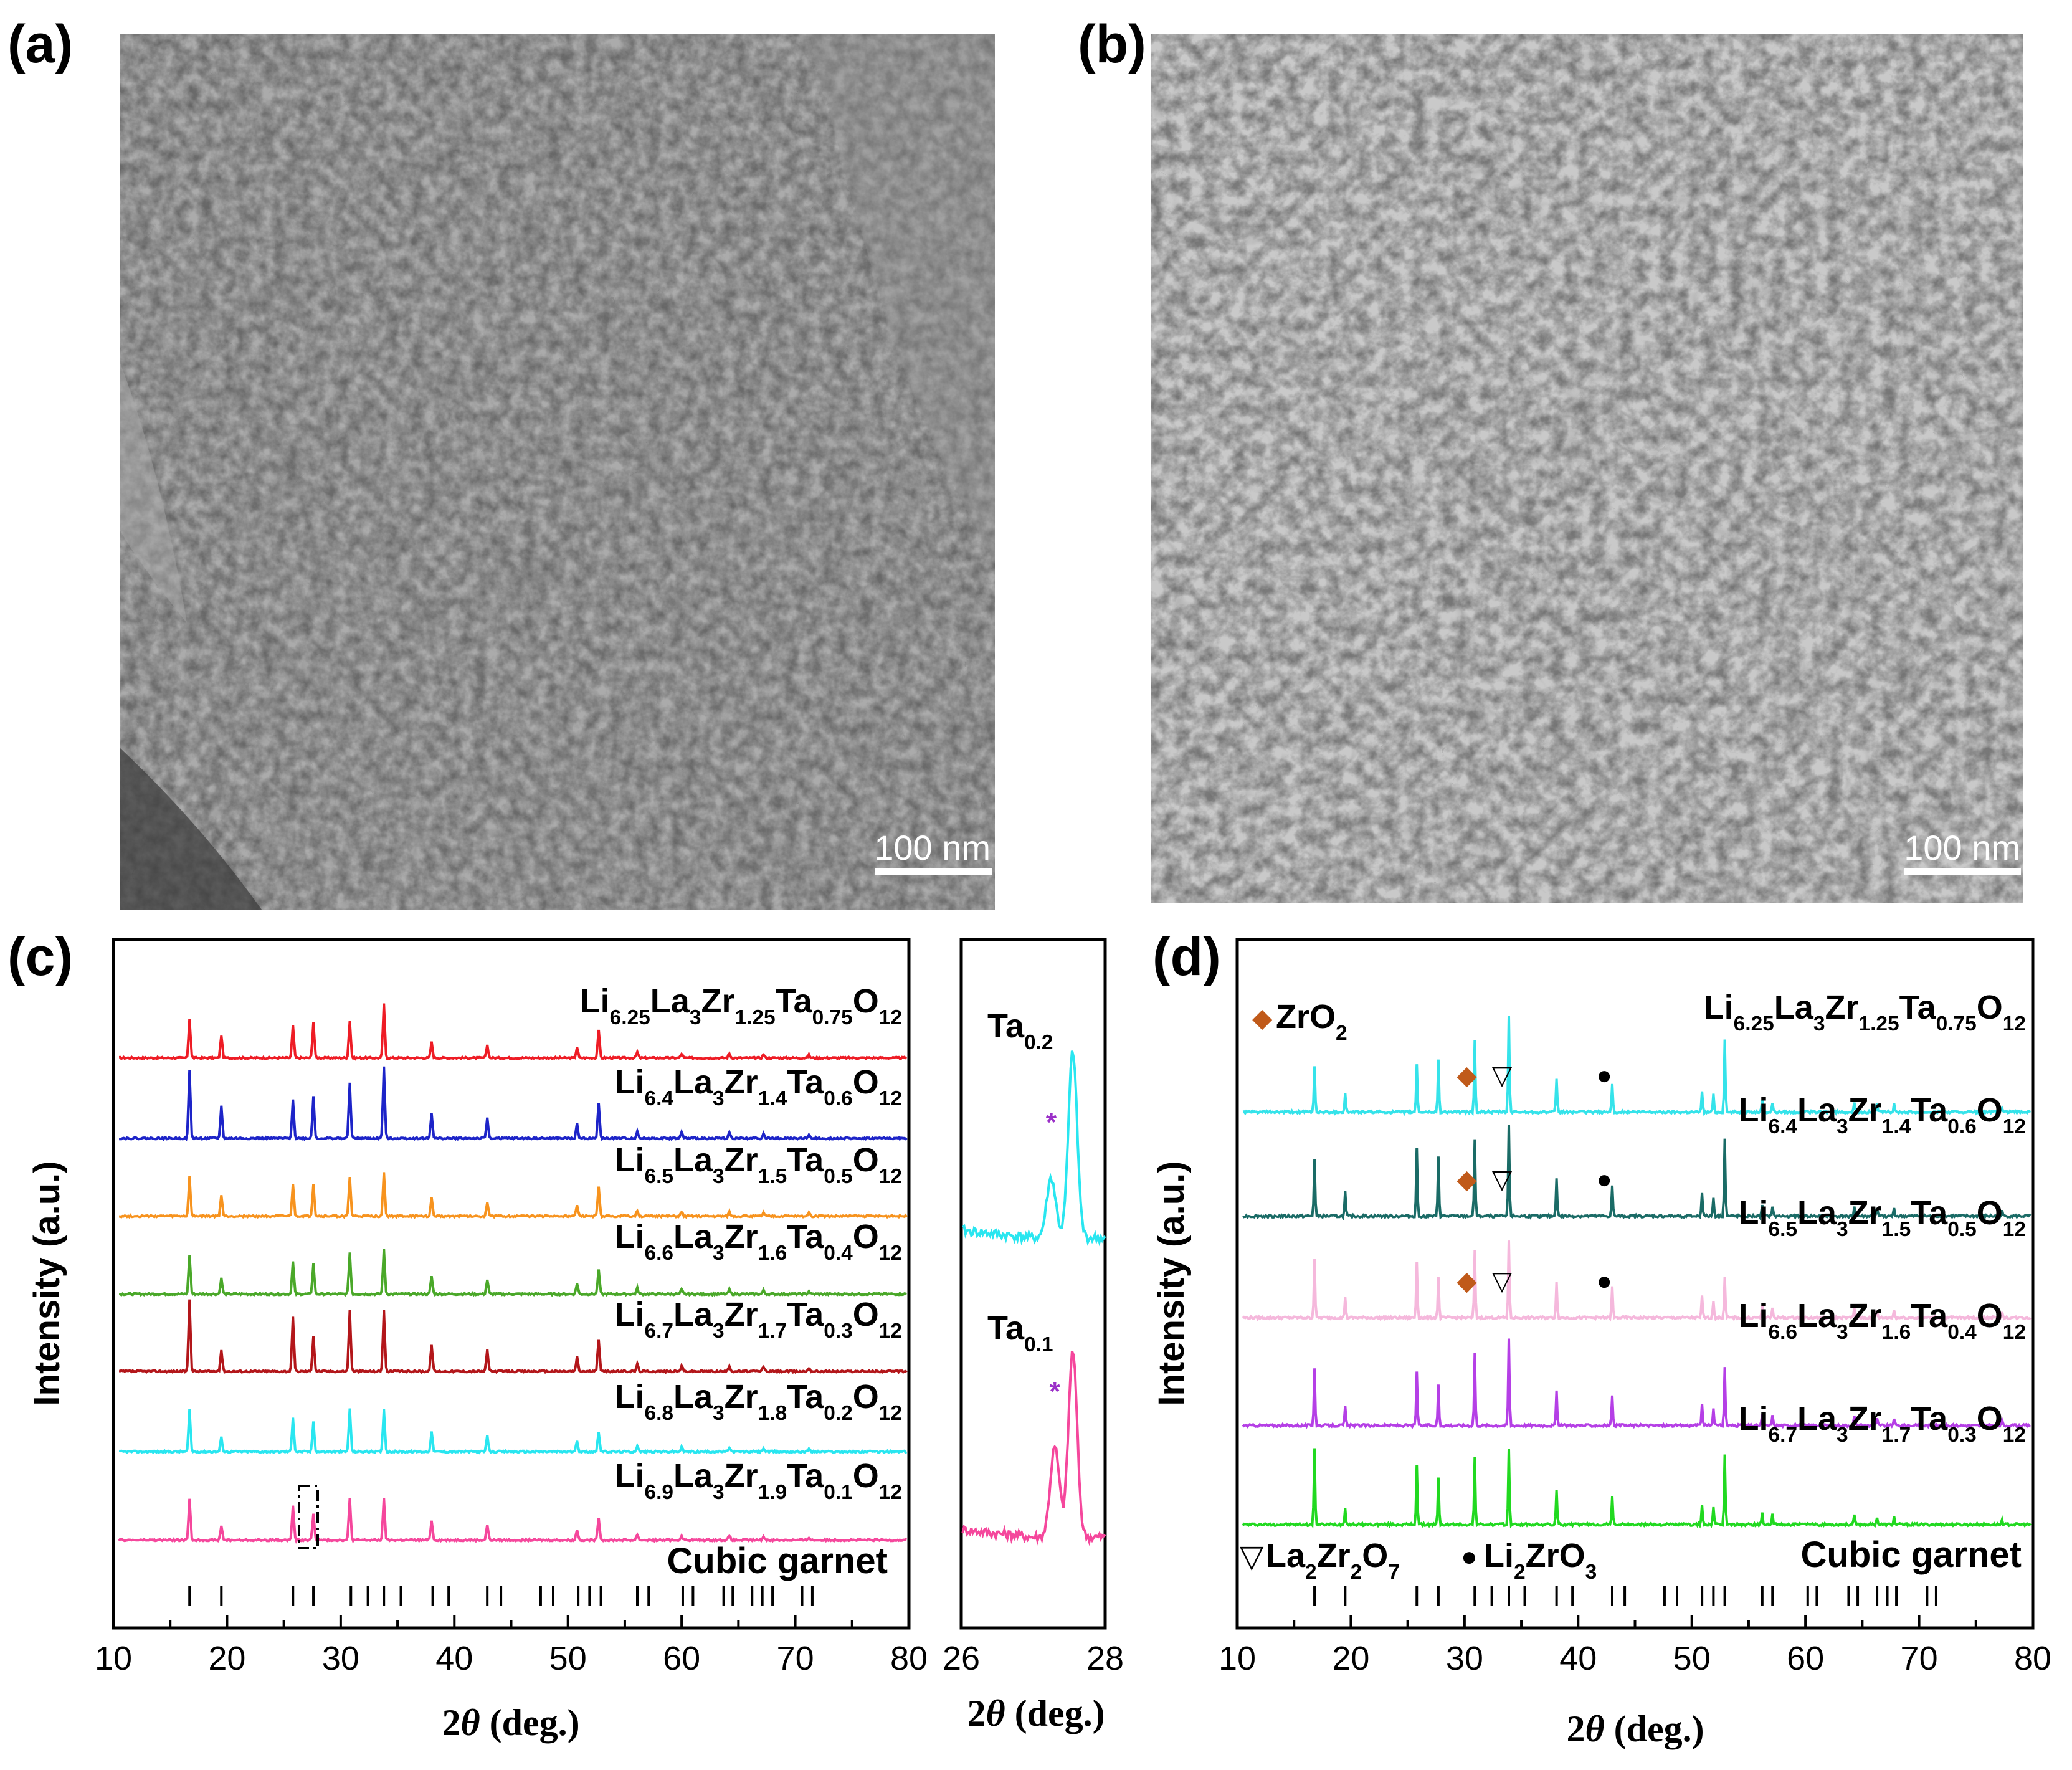 The height and width of the screenshot is (1770, 2072). What do you see at coordinates (113, 1658) in the screenshot?
I see `axis-tick-label-c: 10` at bounding box center [113, 1658].